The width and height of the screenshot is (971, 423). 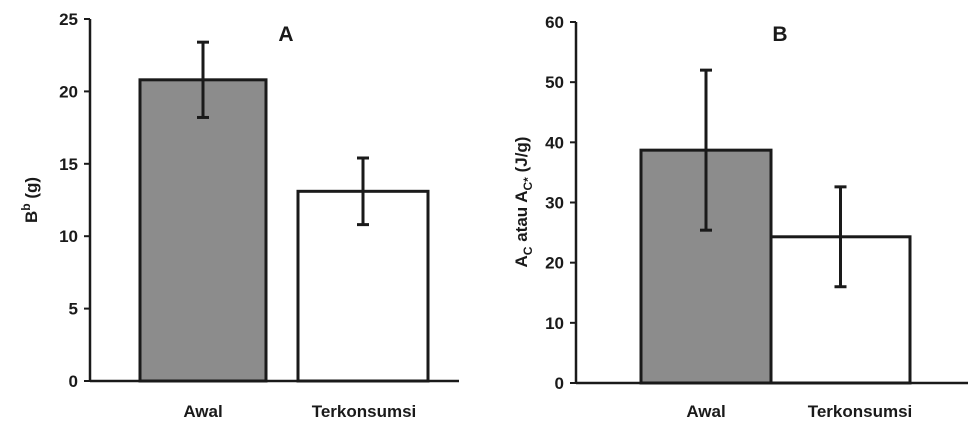 What do you see at coordinates (554, 22) in the screenshot?
I see `panel-b-y-tick-label: 60` at bounding box center [554, 22].